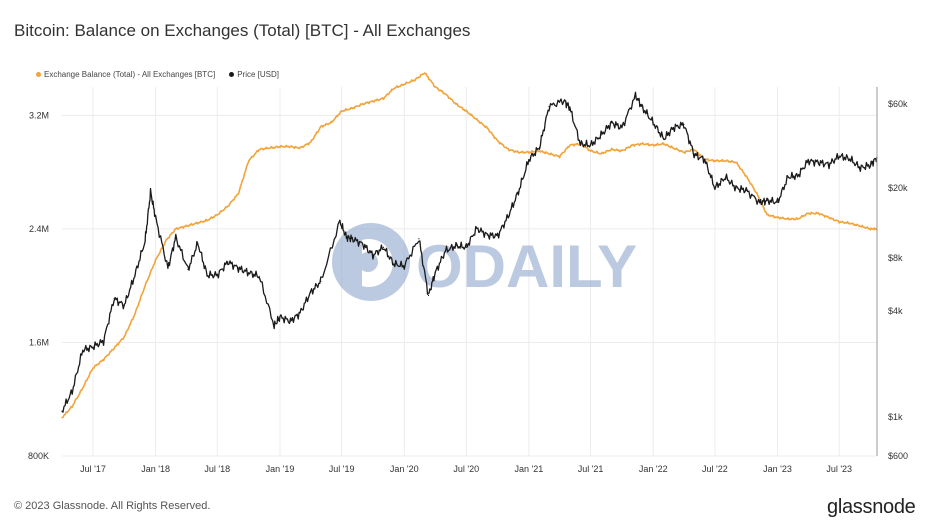 This screenshot has height=527, width=945. I want to click on y-right-tick-label: $600, so click(898, 456).